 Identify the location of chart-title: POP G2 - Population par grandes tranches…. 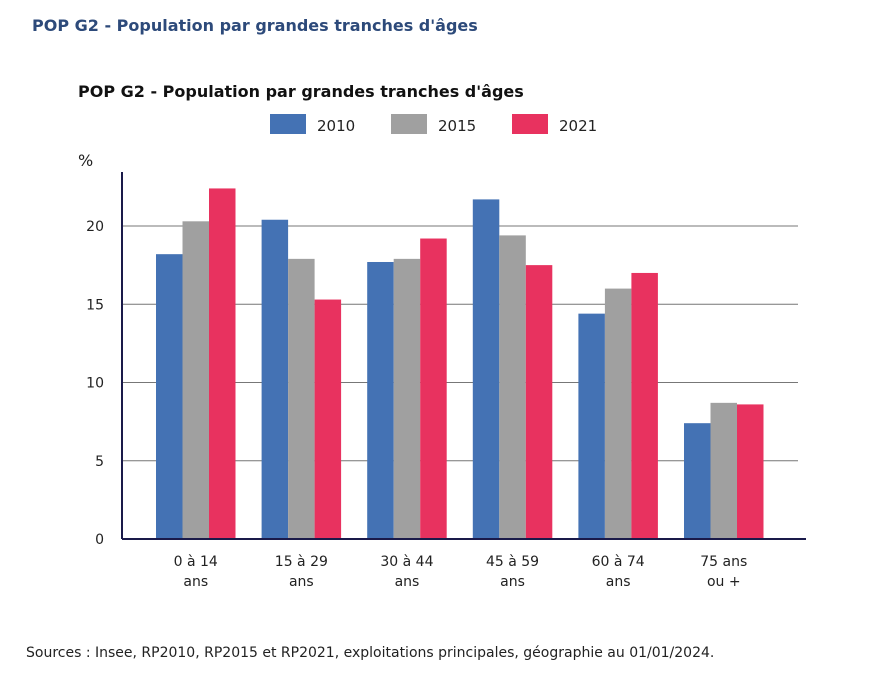
(301, 91).